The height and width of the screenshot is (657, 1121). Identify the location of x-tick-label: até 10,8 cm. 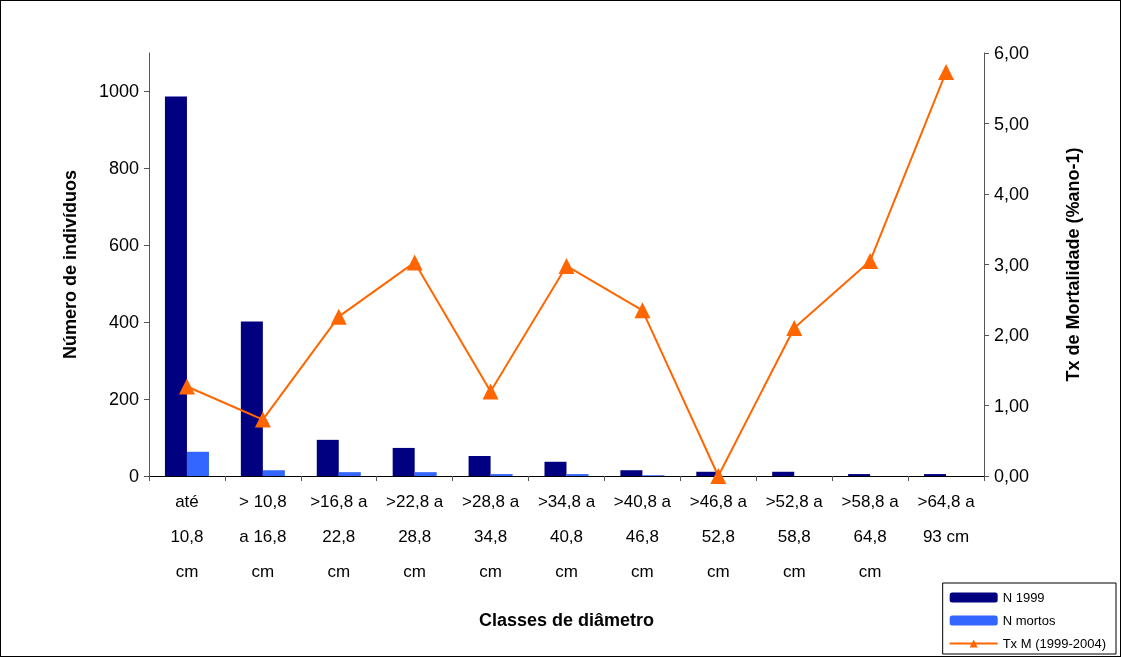
(187, 536).